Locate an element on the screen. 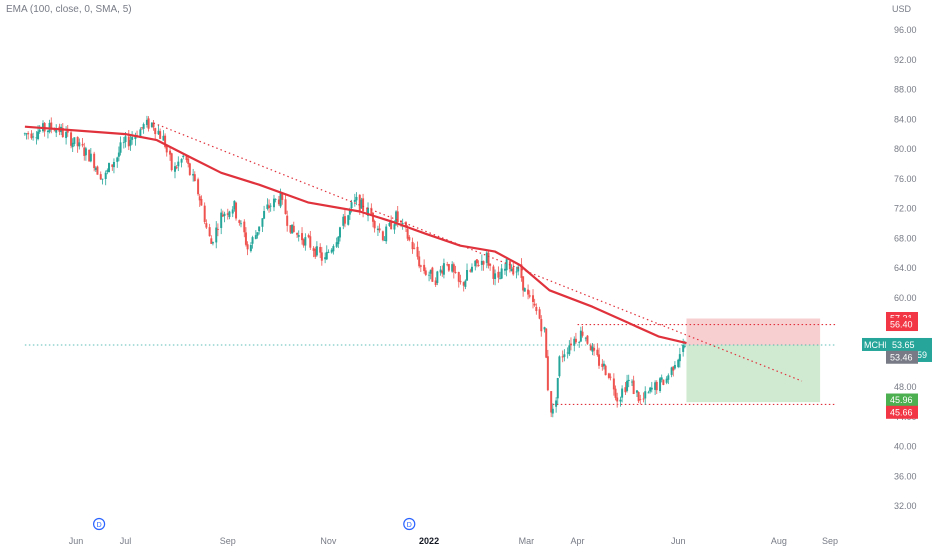 This screenshot has width=932, height=550. symbol-tag is located at coordinates (874, 344).